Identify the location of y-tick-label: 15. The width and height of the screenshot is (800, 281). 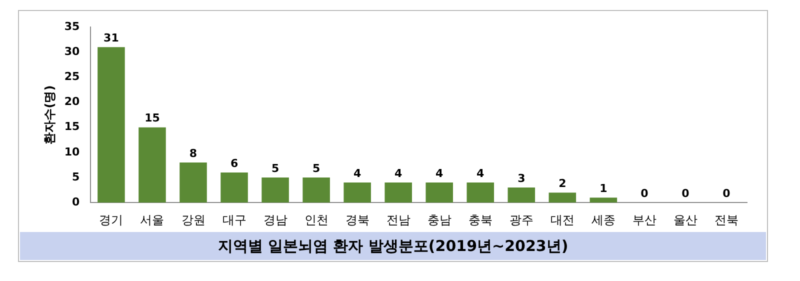
(72, 127).